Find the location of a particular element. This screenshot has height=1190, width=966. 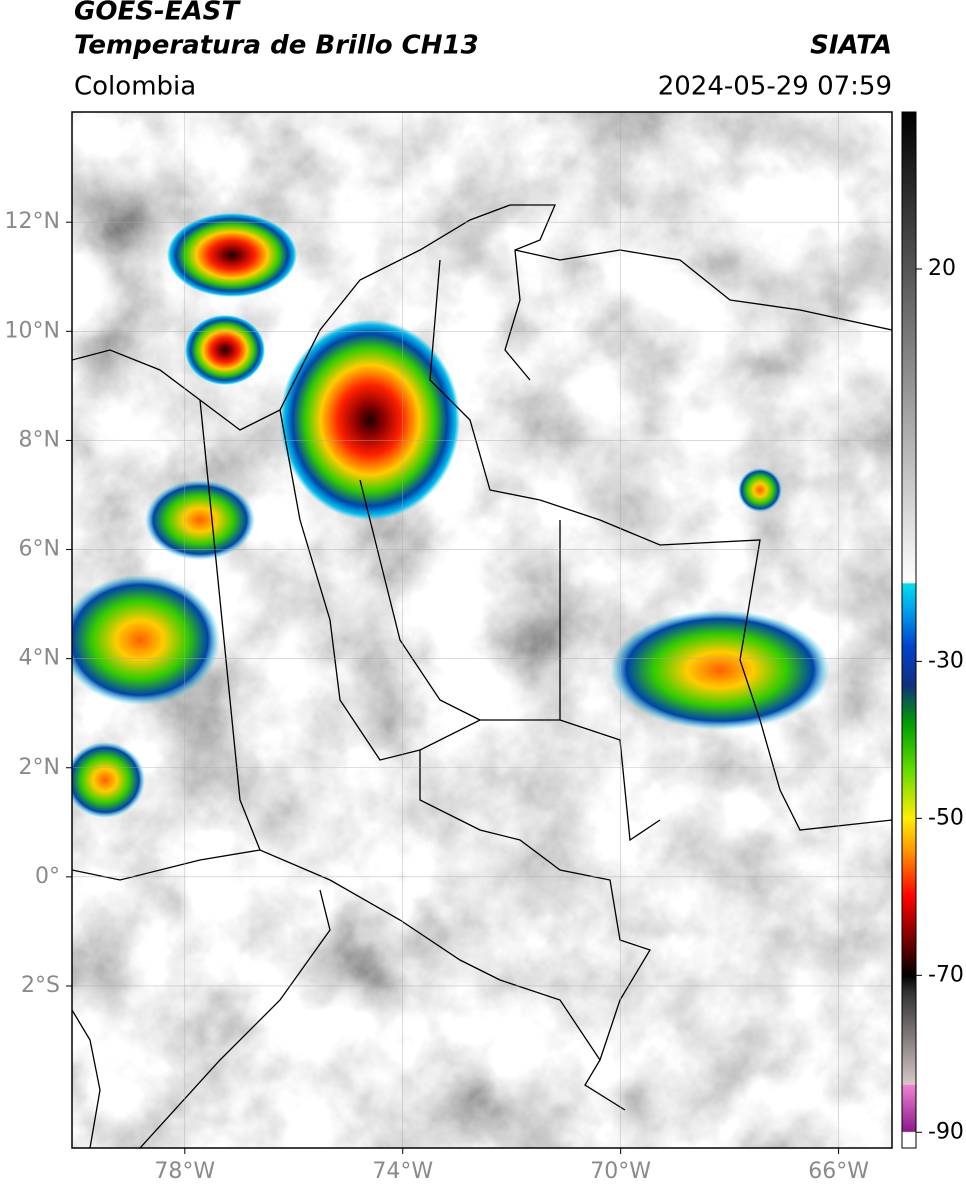

colorbar-tick-label: 20 is located at coordinates (942, 268).